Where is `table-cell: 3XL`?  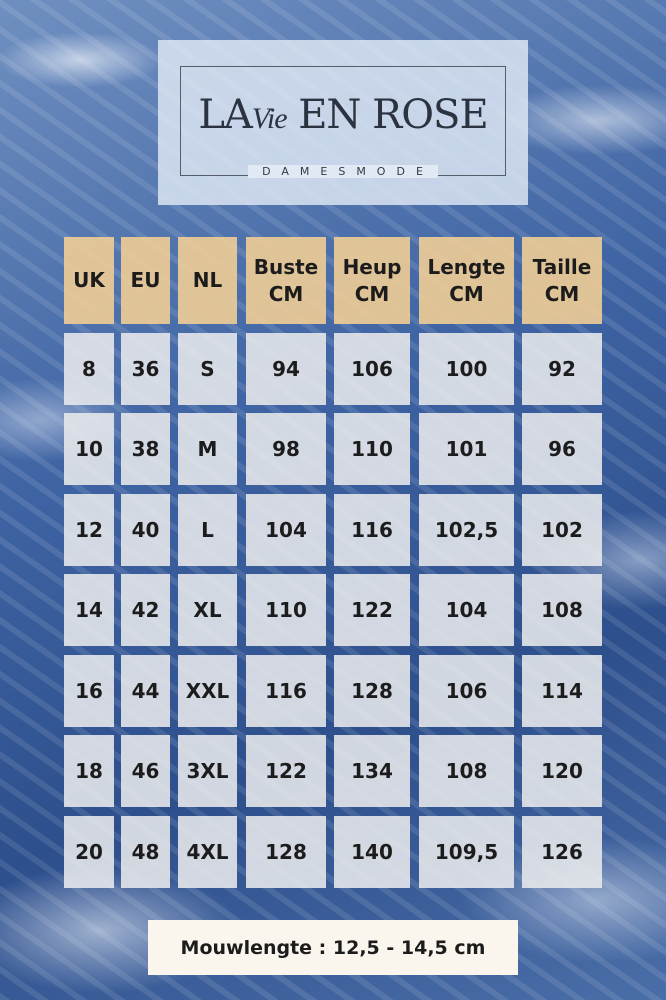
table-cell: 3XL is located at coordinates (207, 771).